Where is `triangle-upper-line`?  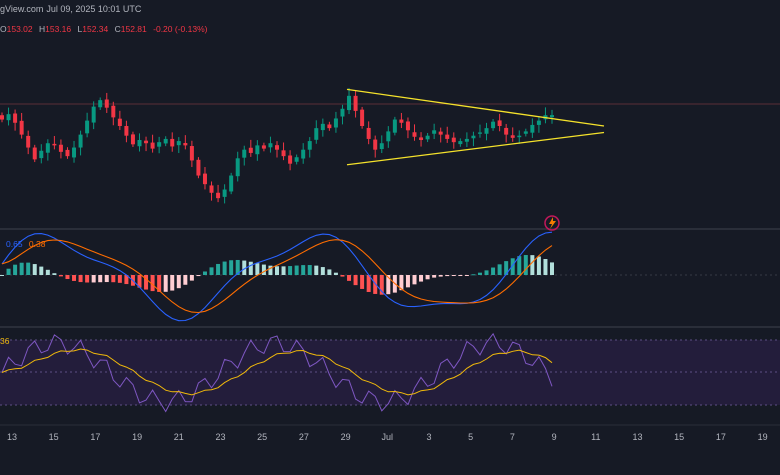
triangle-upper-line is located at coordinates (475, 107).